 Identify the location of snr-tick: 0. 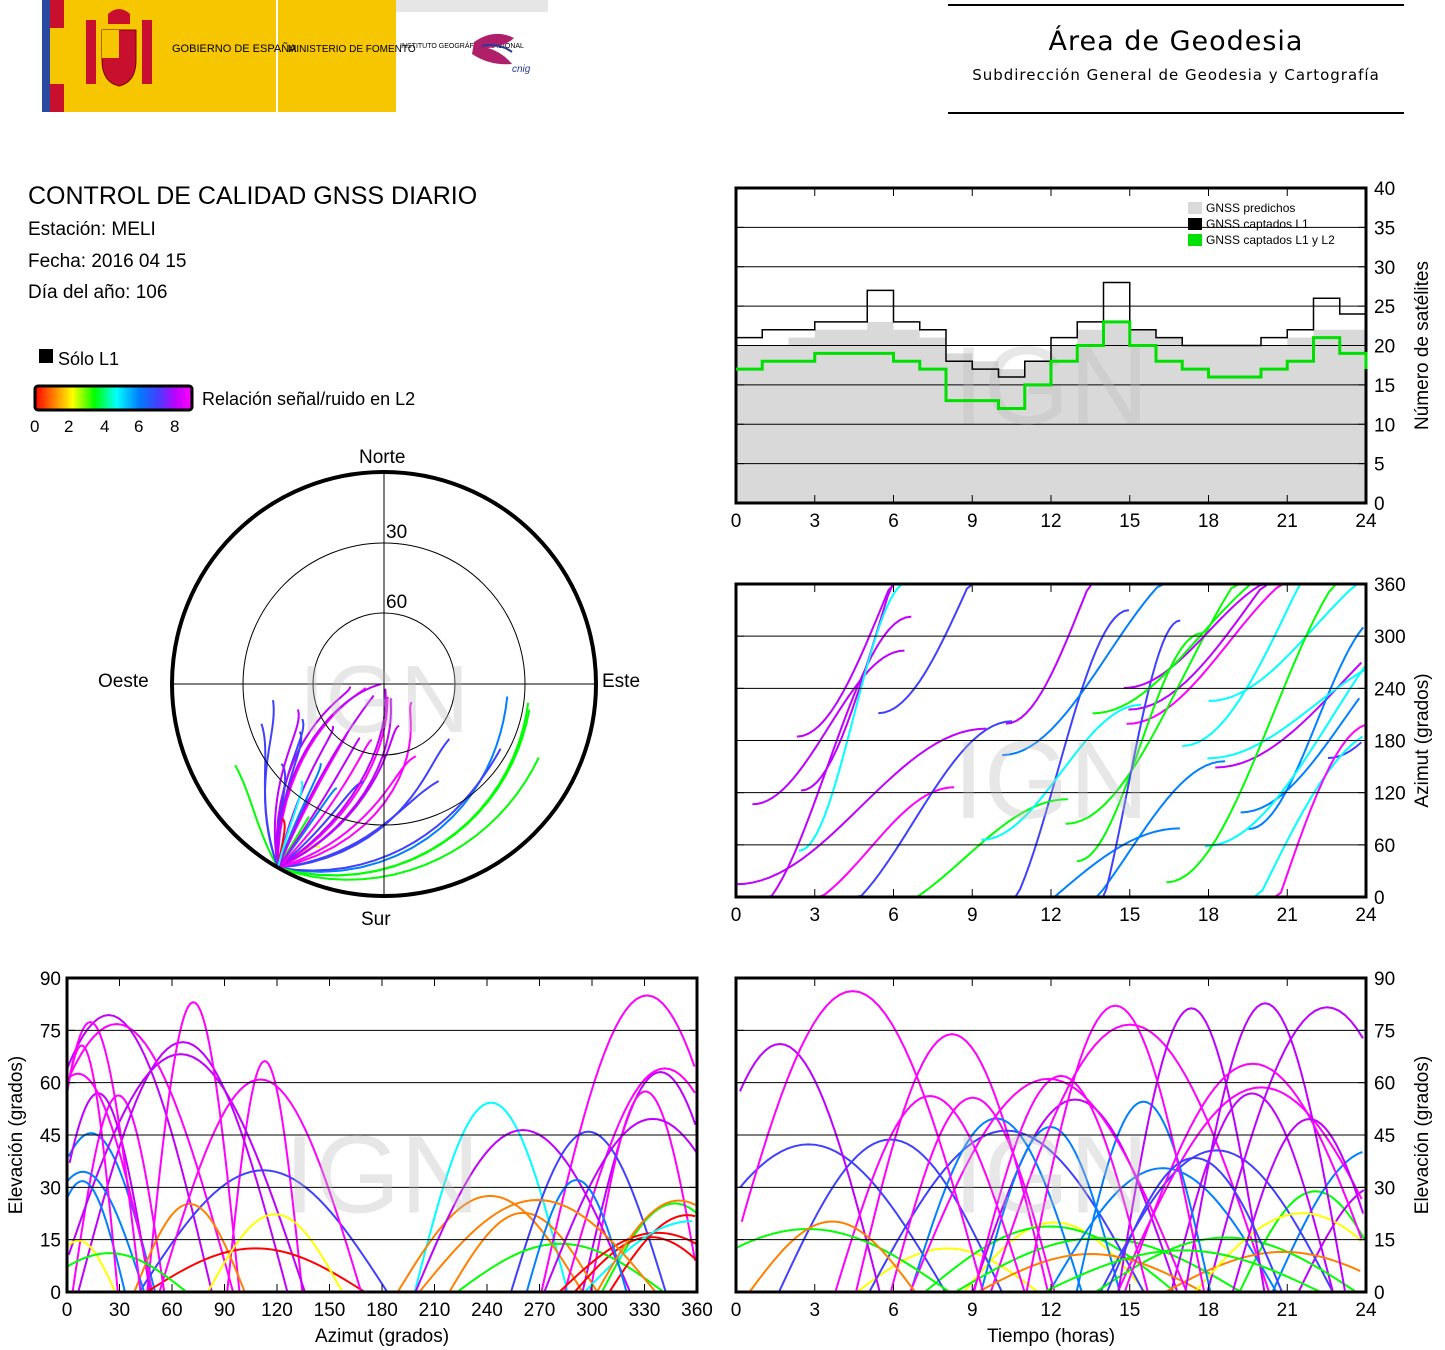
(34, 426).